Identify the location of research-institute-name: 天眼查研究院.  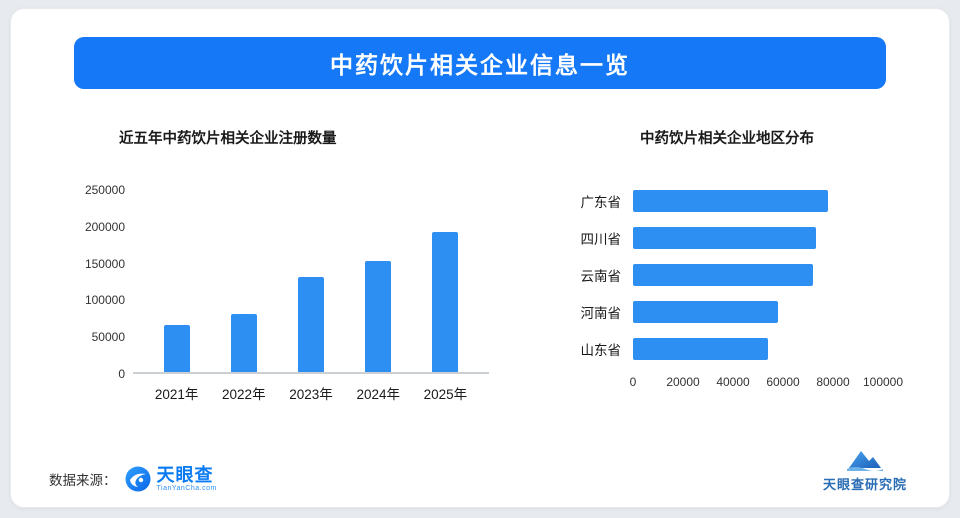
(864, 484).